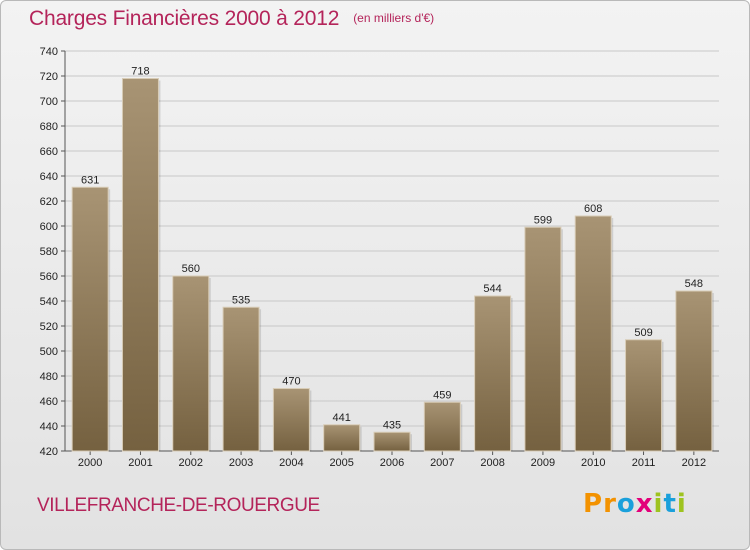 This screenshot has height=550, width=750. I want to click on y-tick-label: 720, so click(49, 77).